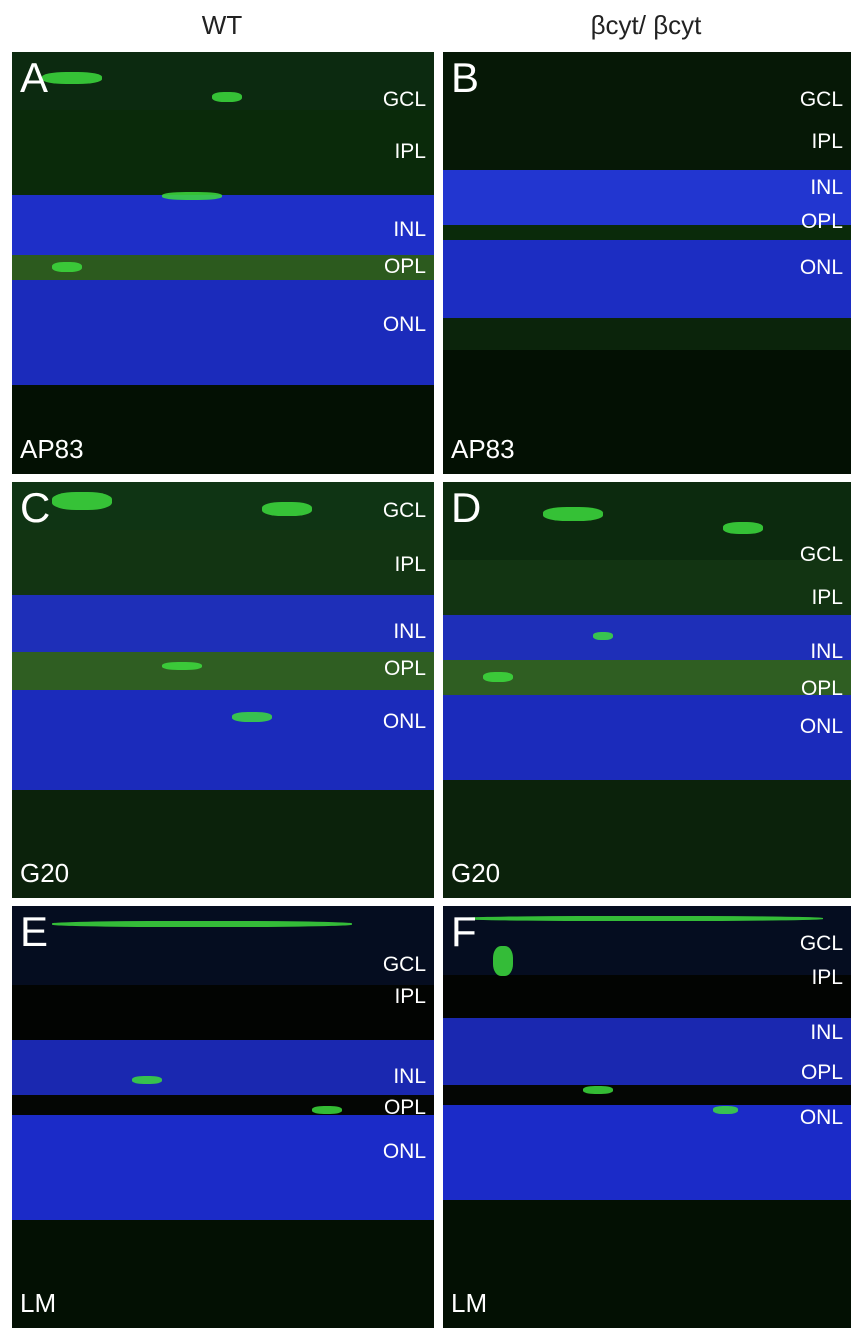 The image size is (854, 1328). Describe the element at coordinates (35, 507) in the screenshot. I see `panel-letter: C` at that location.